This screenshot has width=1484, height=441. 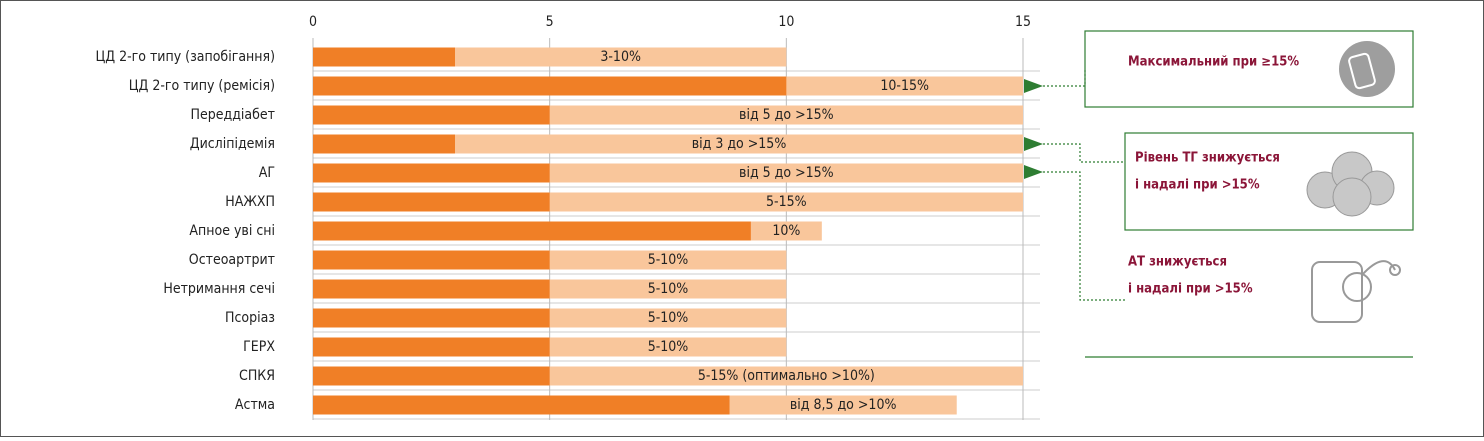 I want to click on arrows, so click(x=1033, y=129).